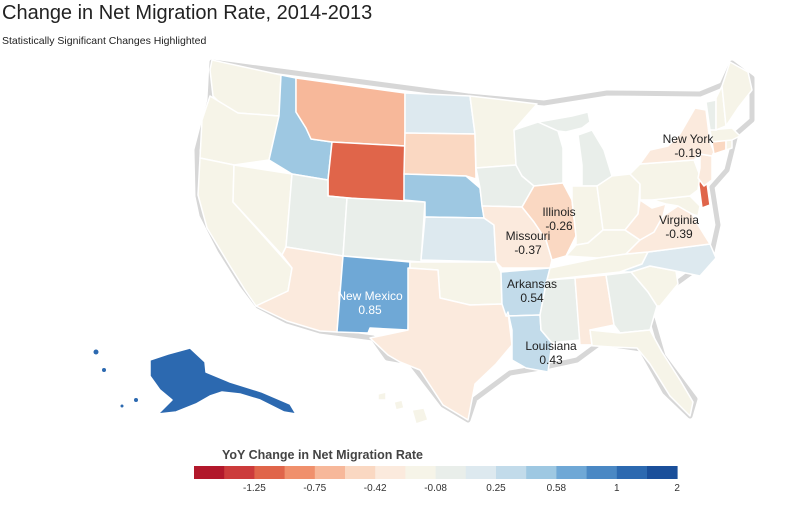 The width and height of the screenshot is (800, 506). What do you see at coordinates (689, 139) in the screenshot?
I see `label-new-york-name: New York` at bounding box center [689, 139].